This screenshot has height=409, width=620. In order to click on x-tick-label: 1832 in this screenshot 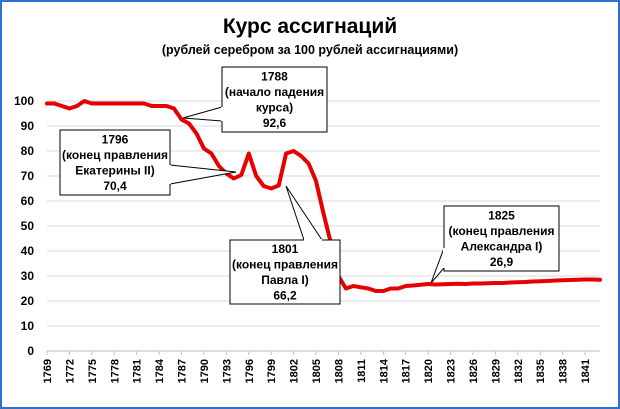, I will do `click(519, 371)`.